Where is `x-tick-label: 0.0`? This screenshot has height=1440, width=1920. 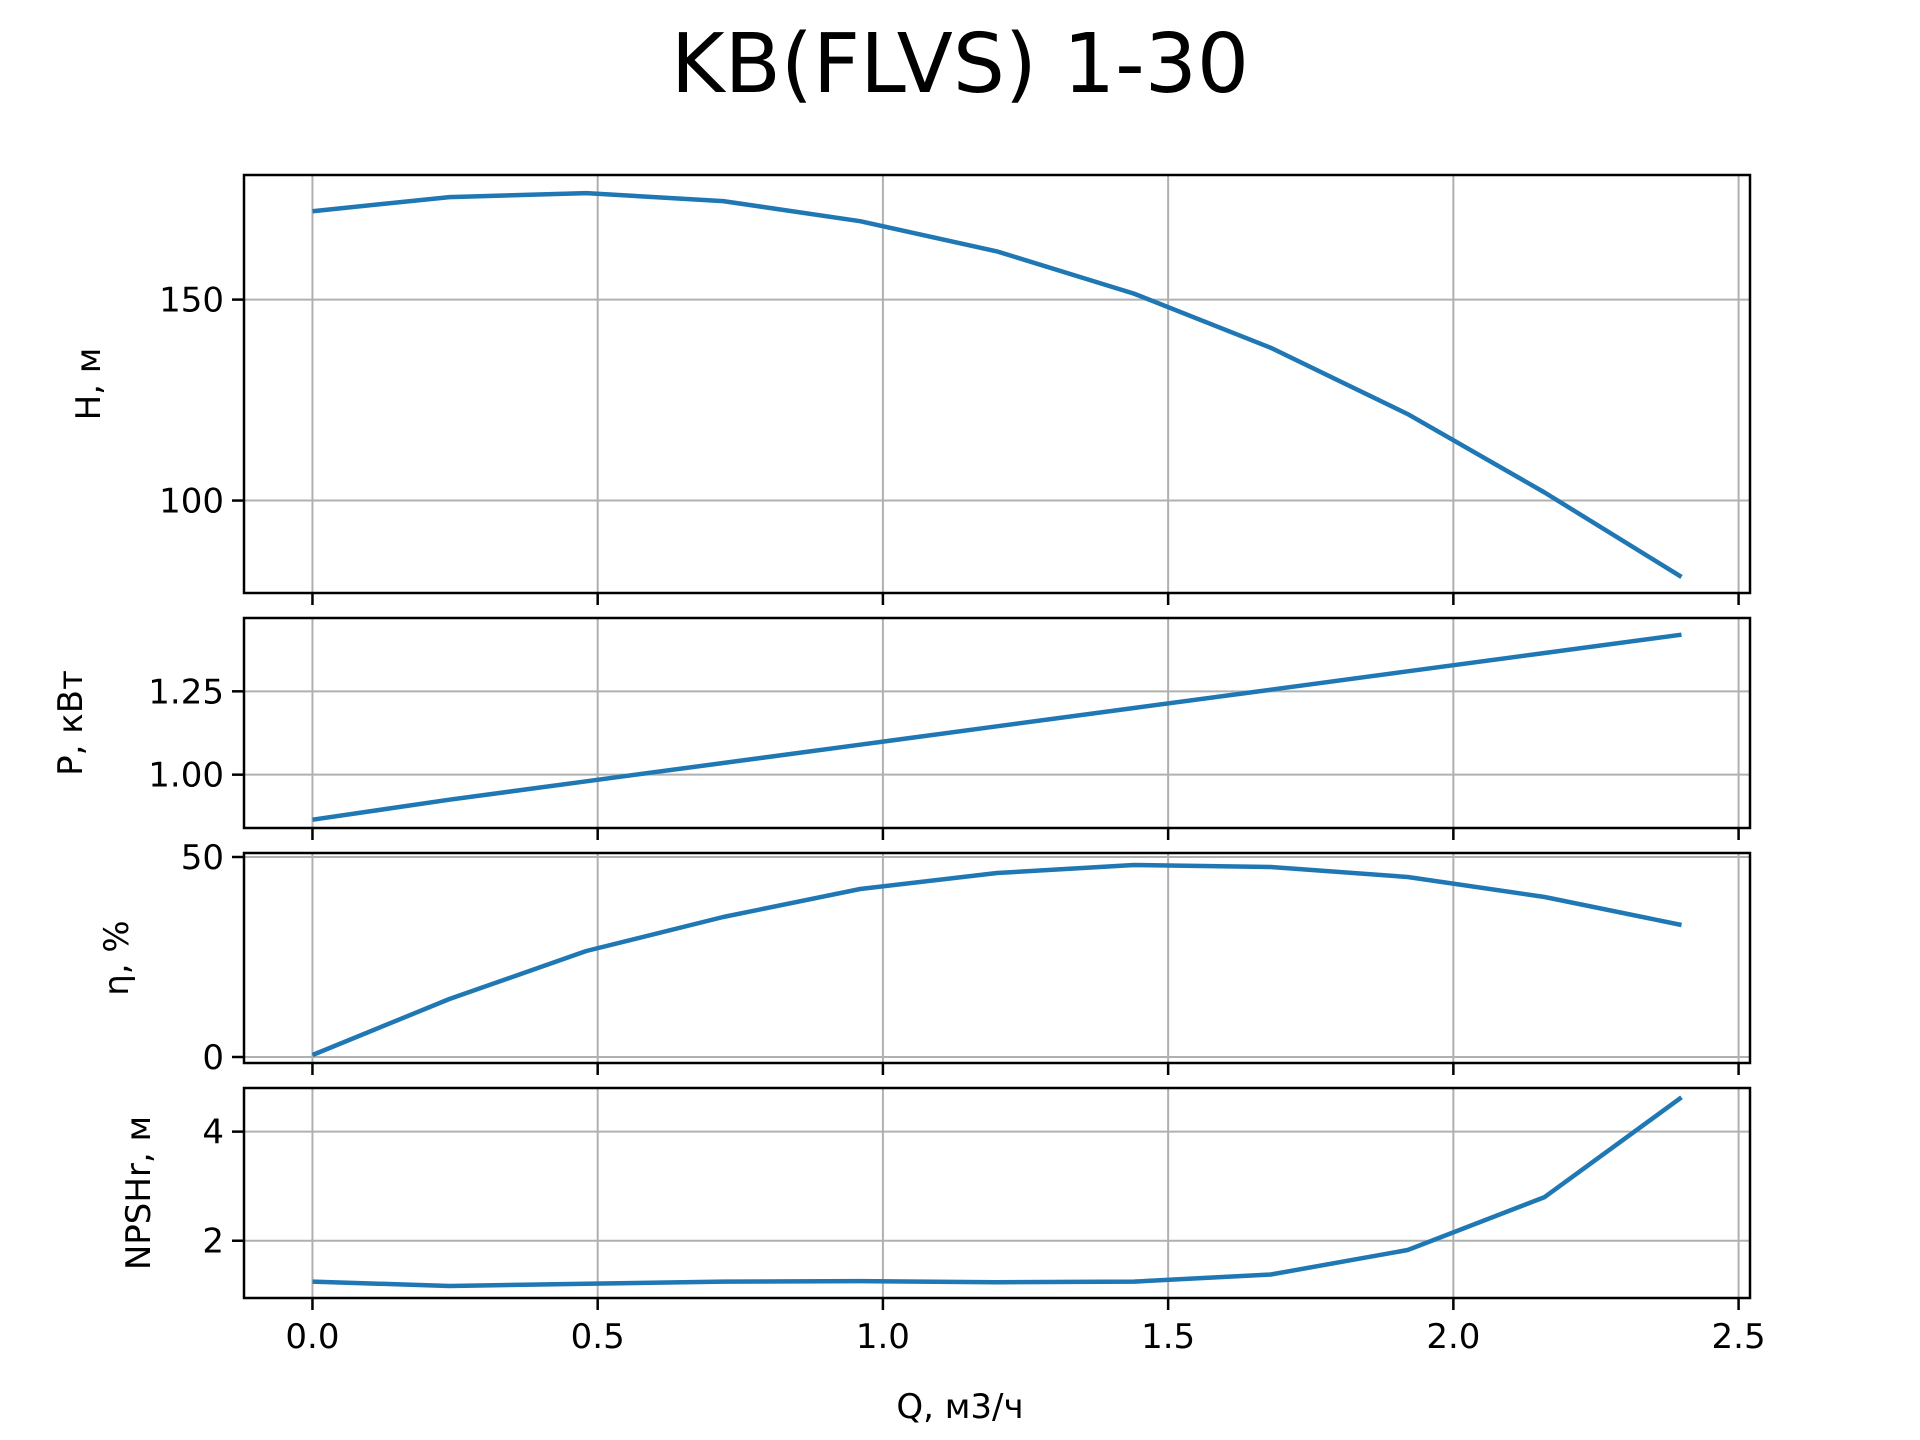 x-tick-label: 0.0 is located at coordinates (312, 1337).